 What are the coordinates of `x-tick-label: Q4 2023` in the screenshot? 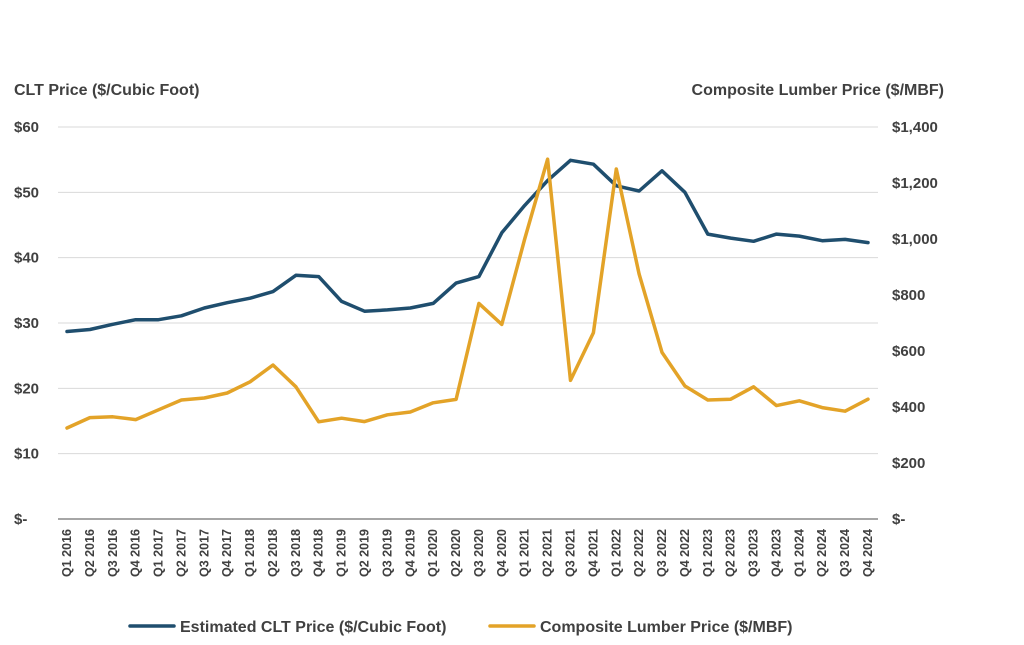 It's located at (776, 553).